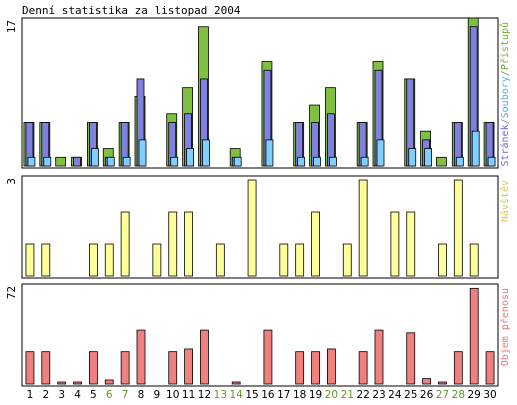 The width and height of the screenshot is (517, 405). What do you see at coordinates (458, 395) in the screenshot?
I see `x-tick-label: 28` at bounding box center [458, 395].